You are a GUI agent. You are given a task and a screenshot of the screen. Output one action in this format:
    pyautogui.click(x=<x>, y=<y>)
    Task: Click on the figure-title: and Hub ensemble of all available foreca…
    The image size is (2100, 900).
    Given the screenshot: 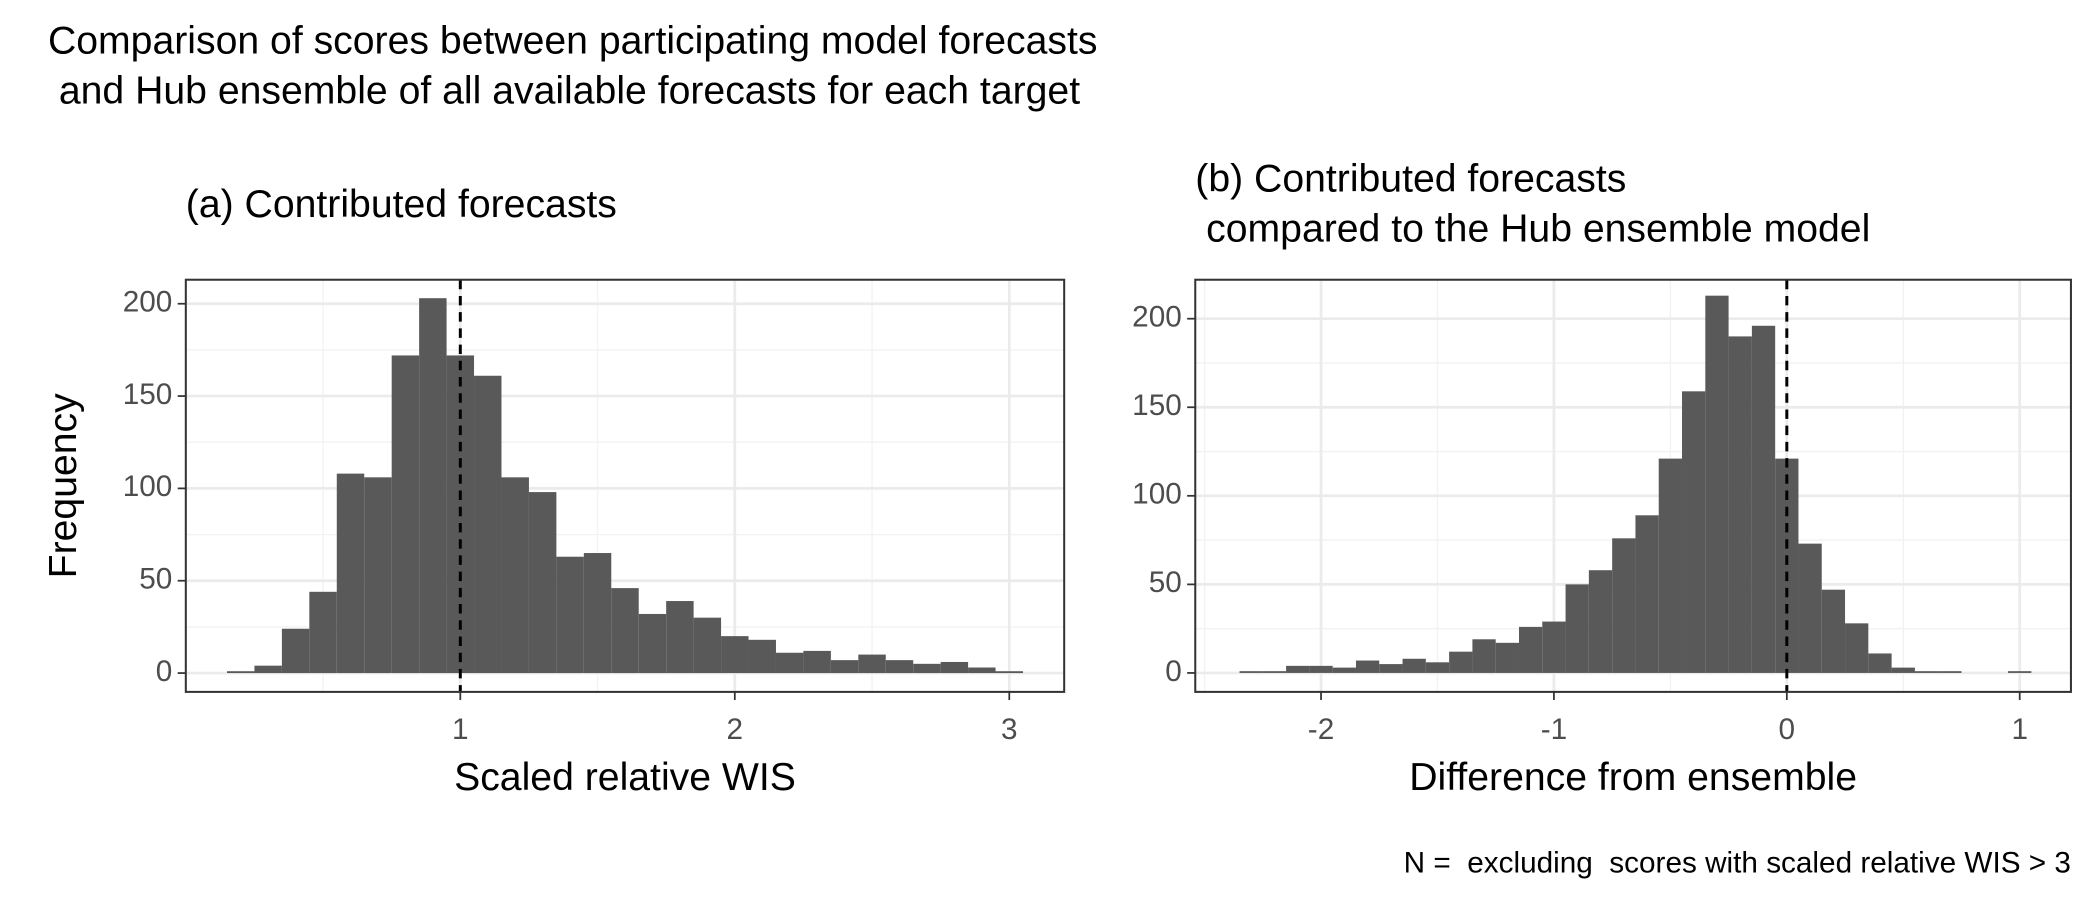 What is the action you would take?
    pyautogui.click(x=564, y=91)
    